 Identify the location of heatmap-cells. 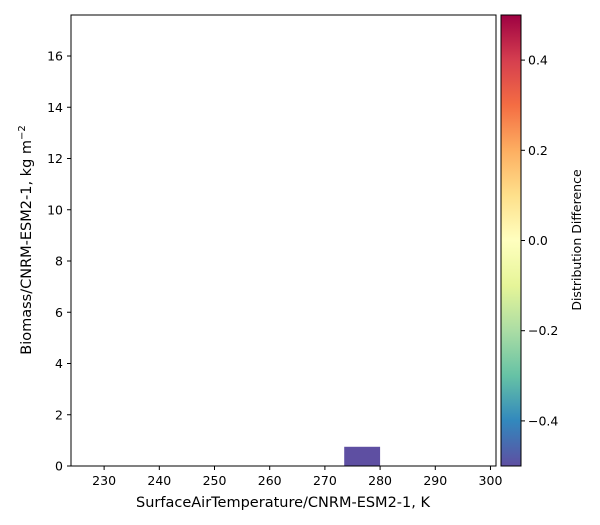
(362, 456).